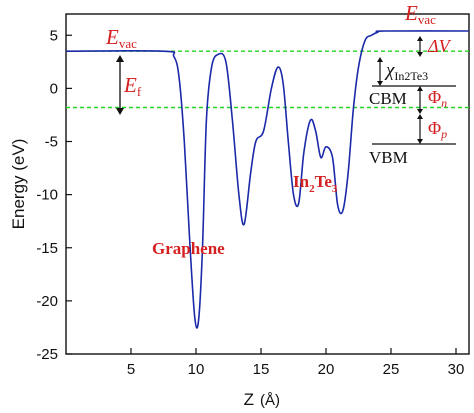 This screenshot has height=413, width=474. Describe the element at coordinates (121, 38) in the screenshot. I see `evac-left-label: Evac` at that location.